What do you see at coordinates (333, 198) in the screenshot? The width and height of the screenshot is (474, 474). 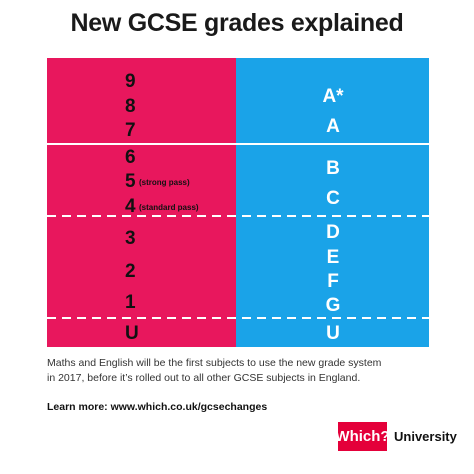 I see `grade-c: C` at bounding box center [333, 198].